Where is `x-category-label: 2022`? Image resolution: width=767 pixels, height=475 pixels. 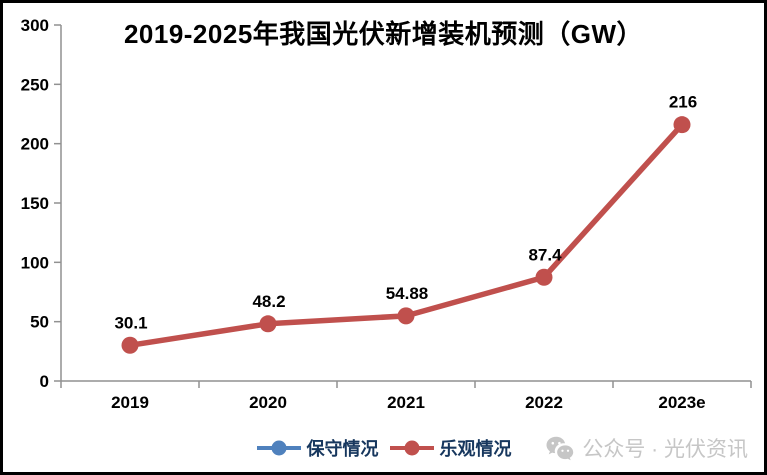 x-category-label: 2022 is located at coordinates (544, 402).